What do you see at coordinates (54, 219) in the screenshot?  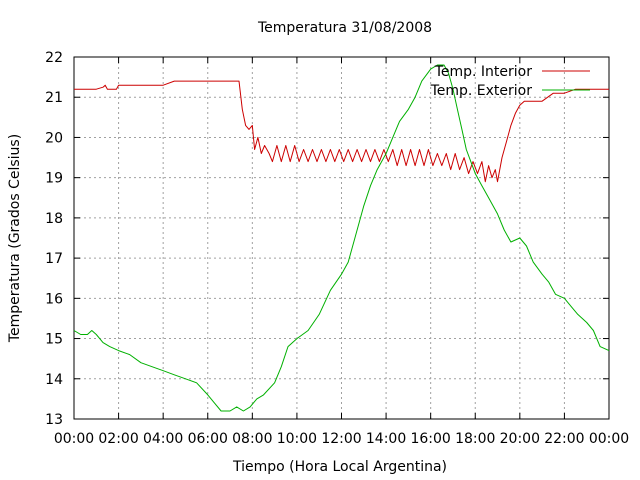 I see `y-tick-label: 18` at bounding box center [54, 219].